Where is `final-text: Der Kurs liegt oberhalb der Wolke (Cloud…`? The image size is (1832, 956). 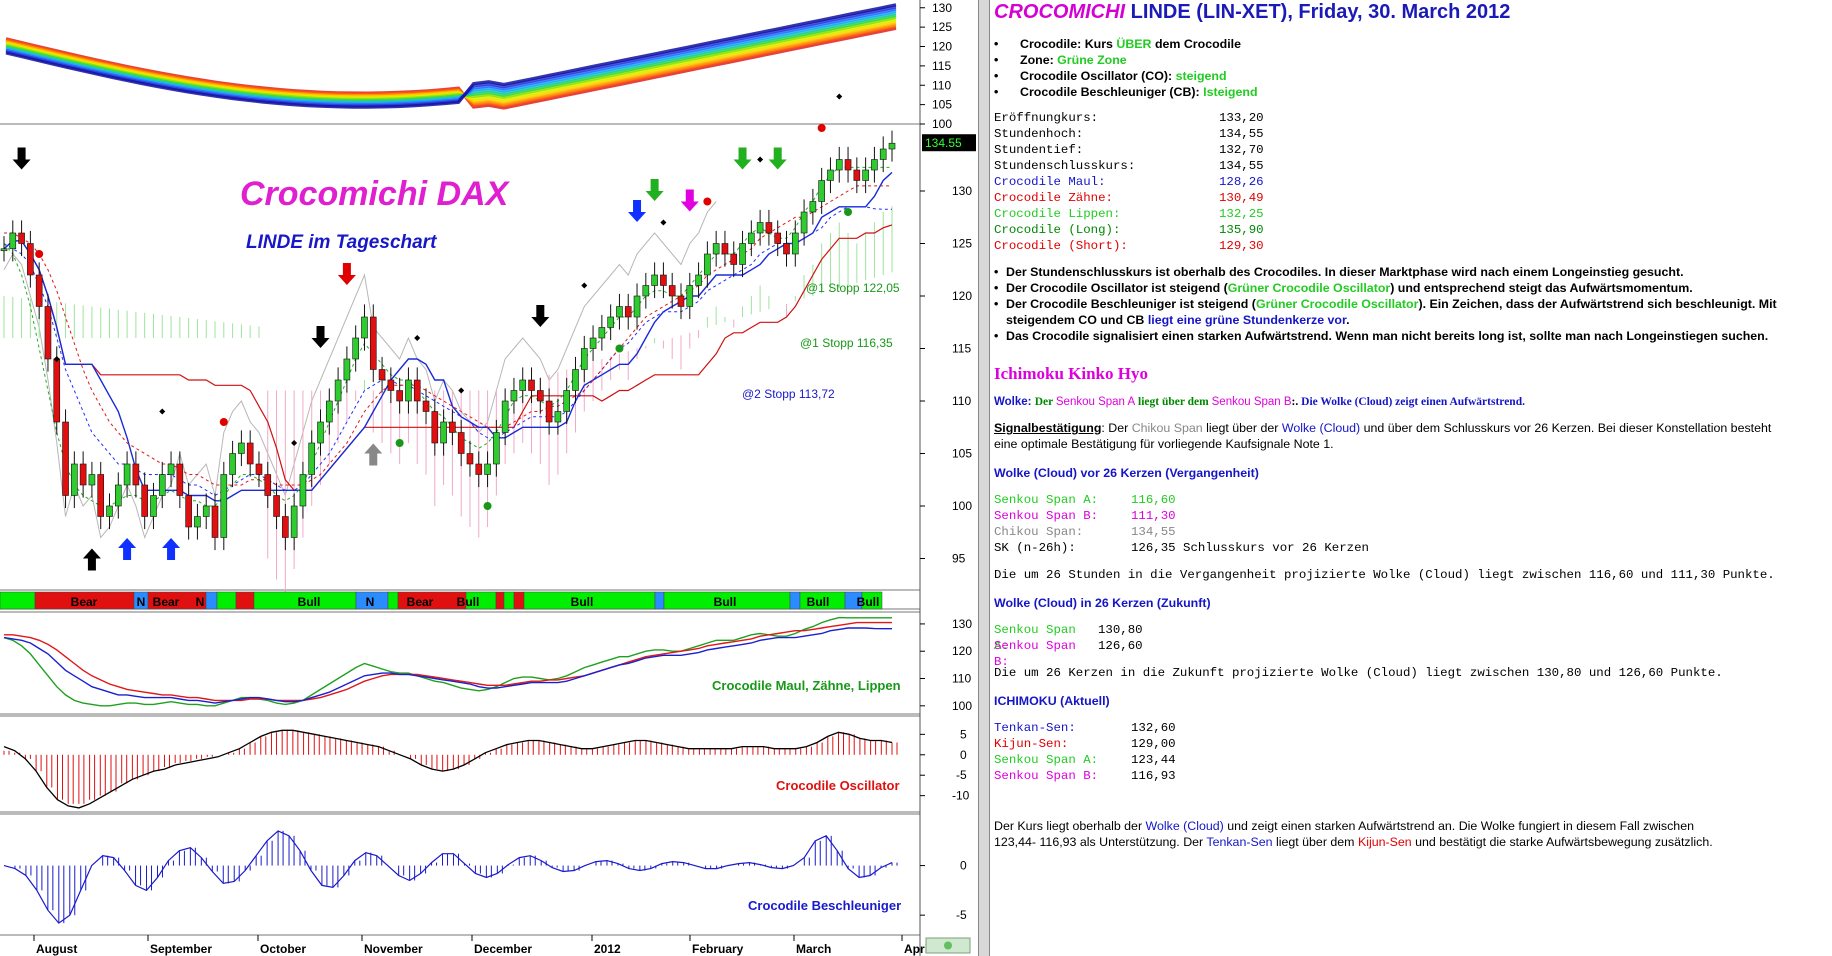 final-text: Der Kurs liegt oberhalb der Wolke (Cloud… is located at coordinates (1353, 834).